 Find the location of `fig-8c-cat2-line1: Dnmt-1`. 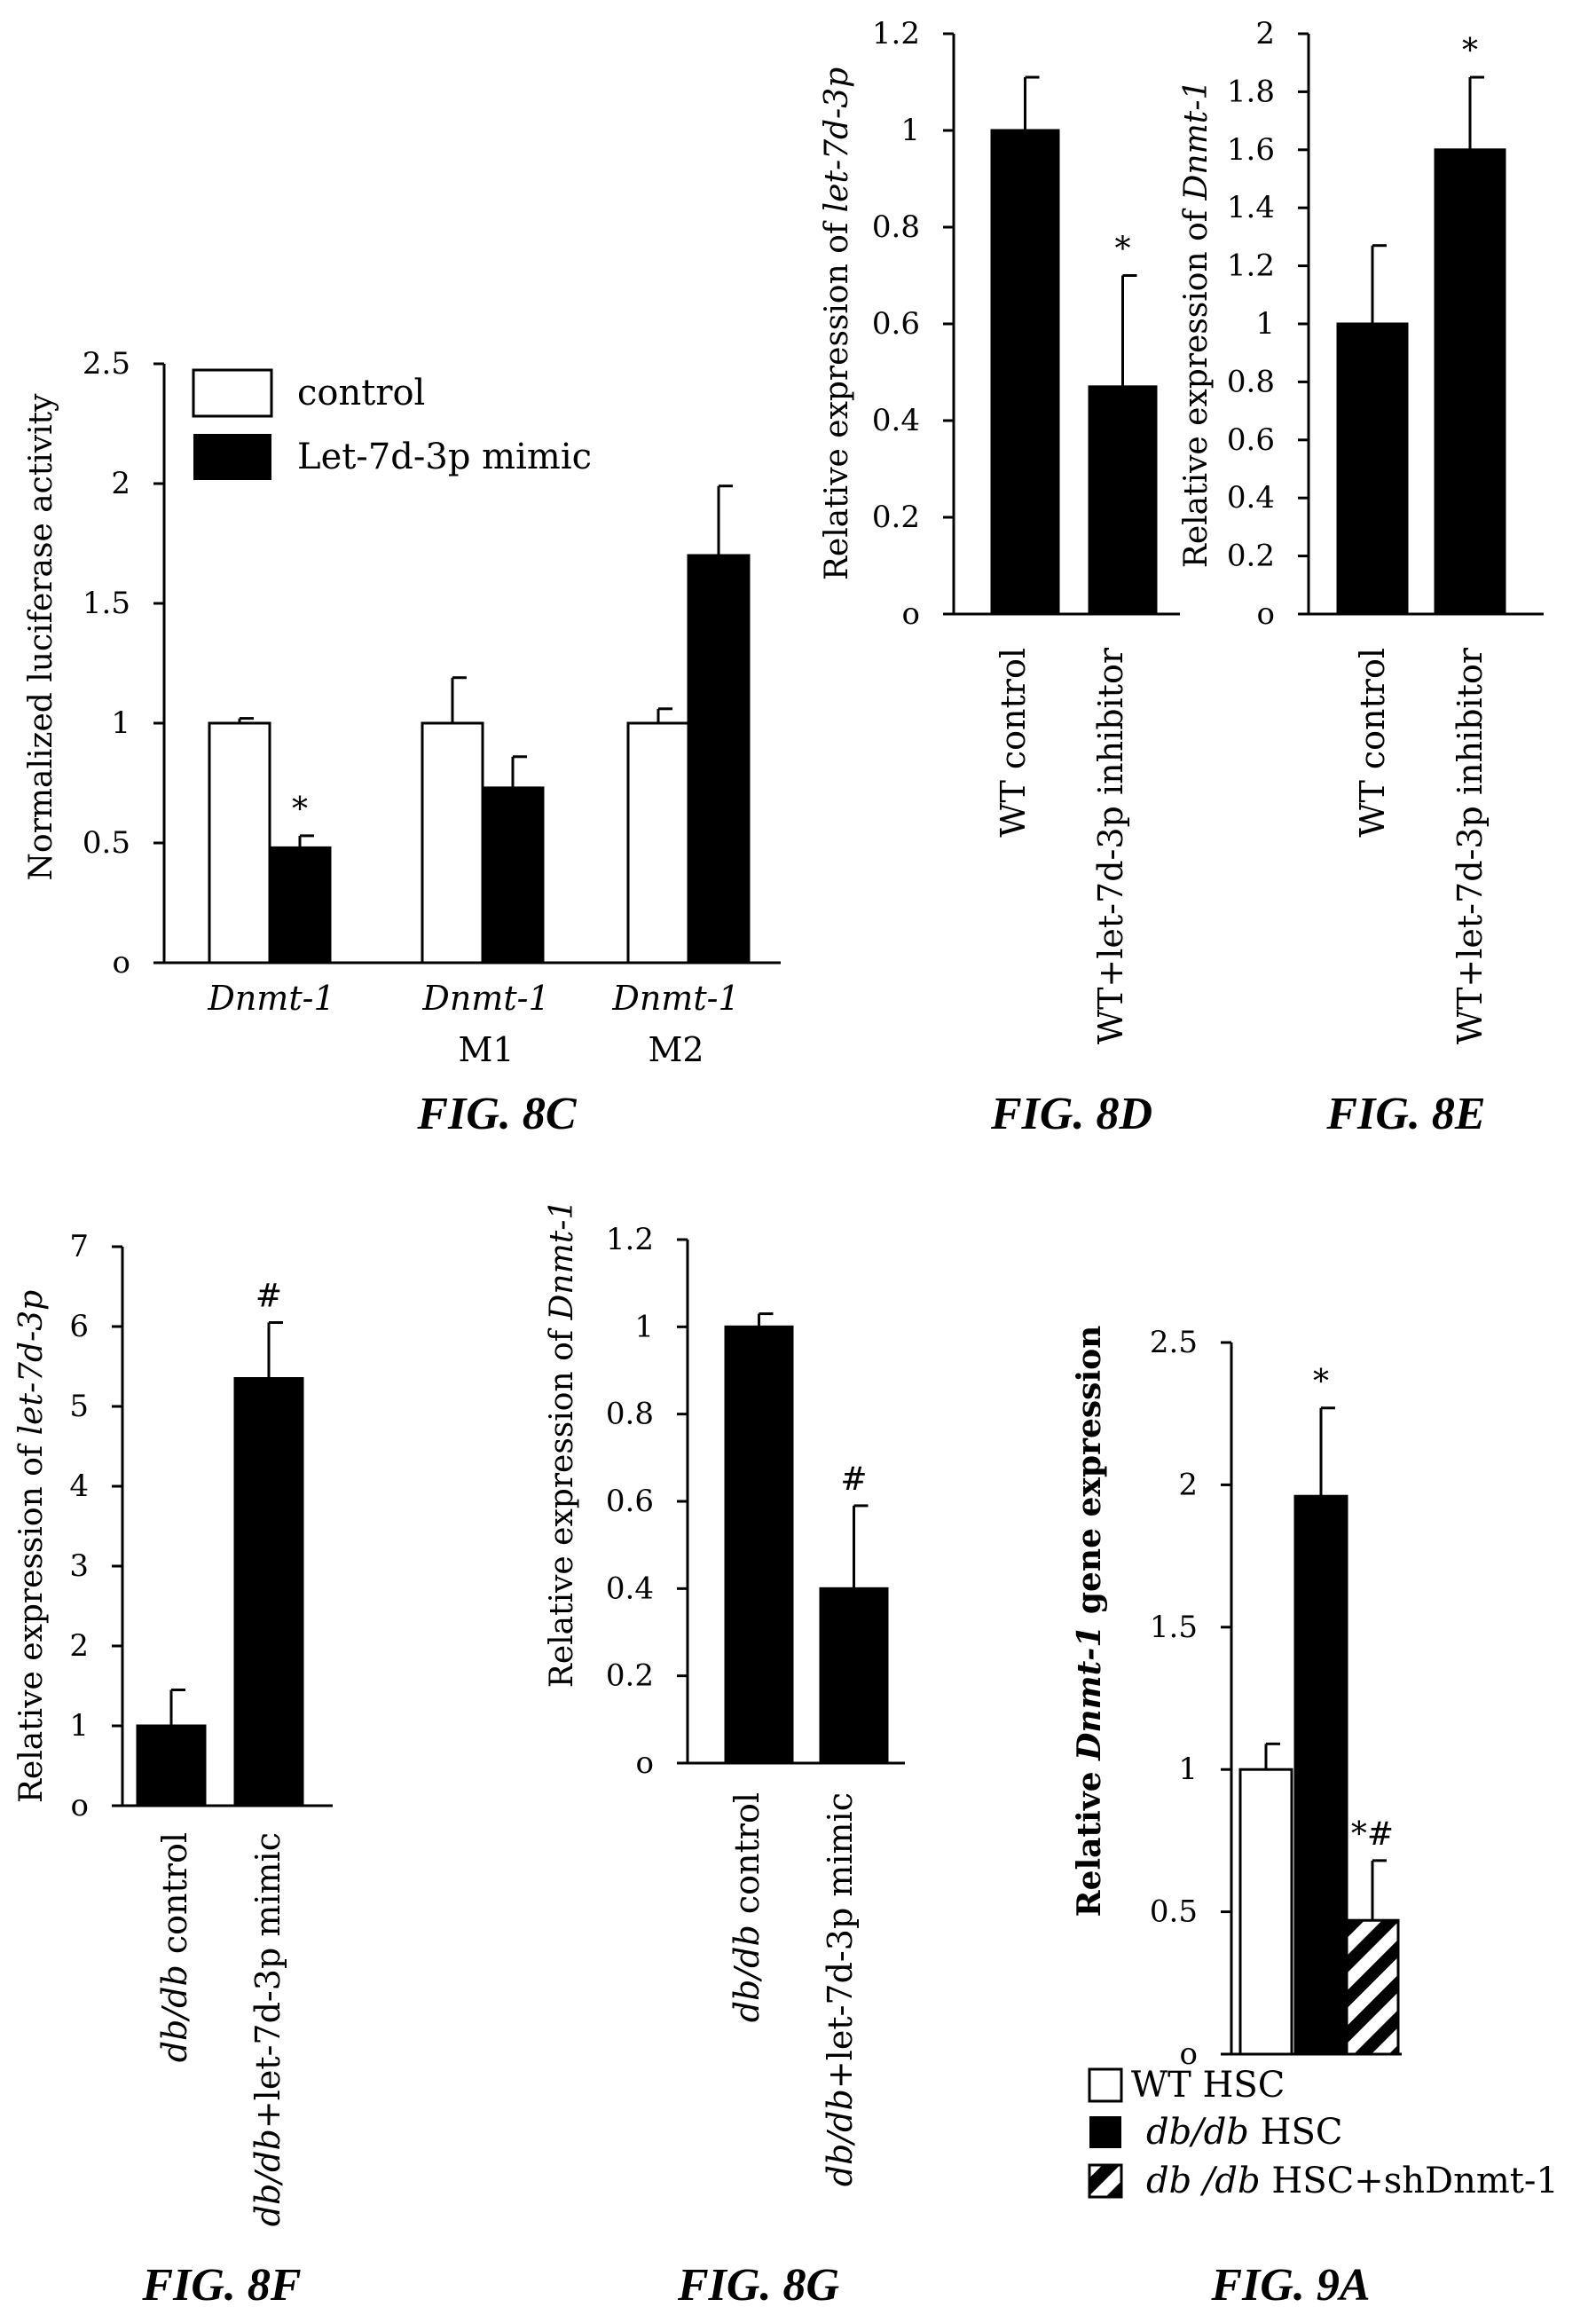

fig-8c-cat2-line1: Dnmt-1 is located at coordinates (485, 999).